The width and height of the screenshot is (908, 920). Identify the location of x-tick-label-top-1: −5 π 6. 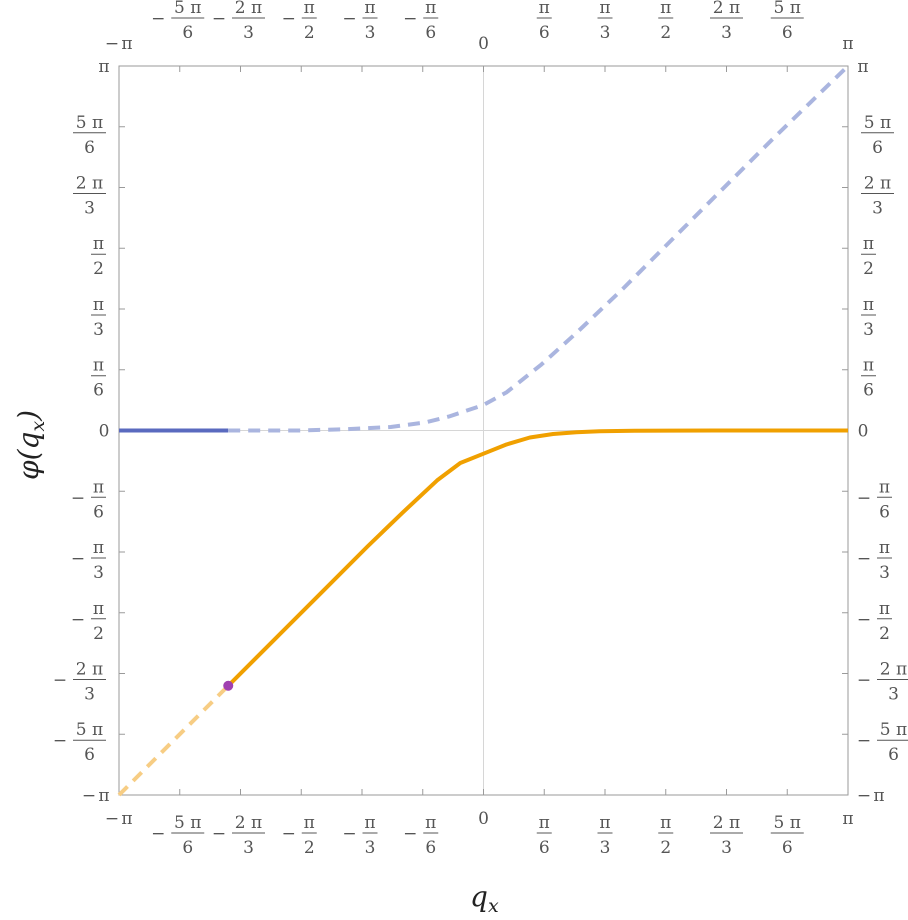
(178, 21).